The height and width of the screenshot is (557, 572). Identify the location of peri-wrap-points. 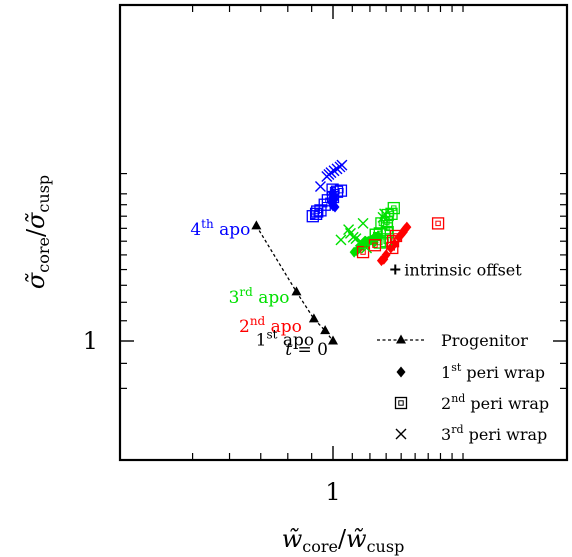
(375, 213).